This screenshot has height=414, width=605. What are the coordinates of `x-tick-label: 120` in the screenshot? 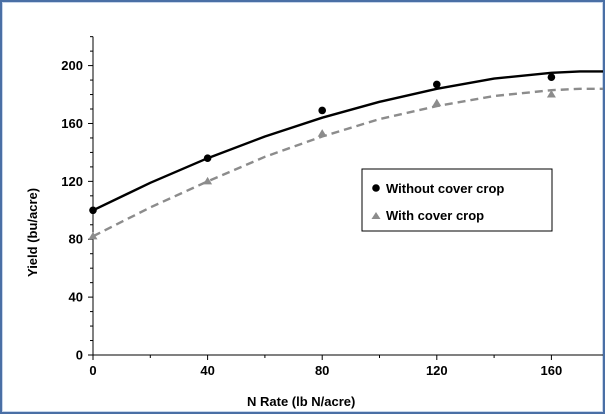 It's located at (437, 370).